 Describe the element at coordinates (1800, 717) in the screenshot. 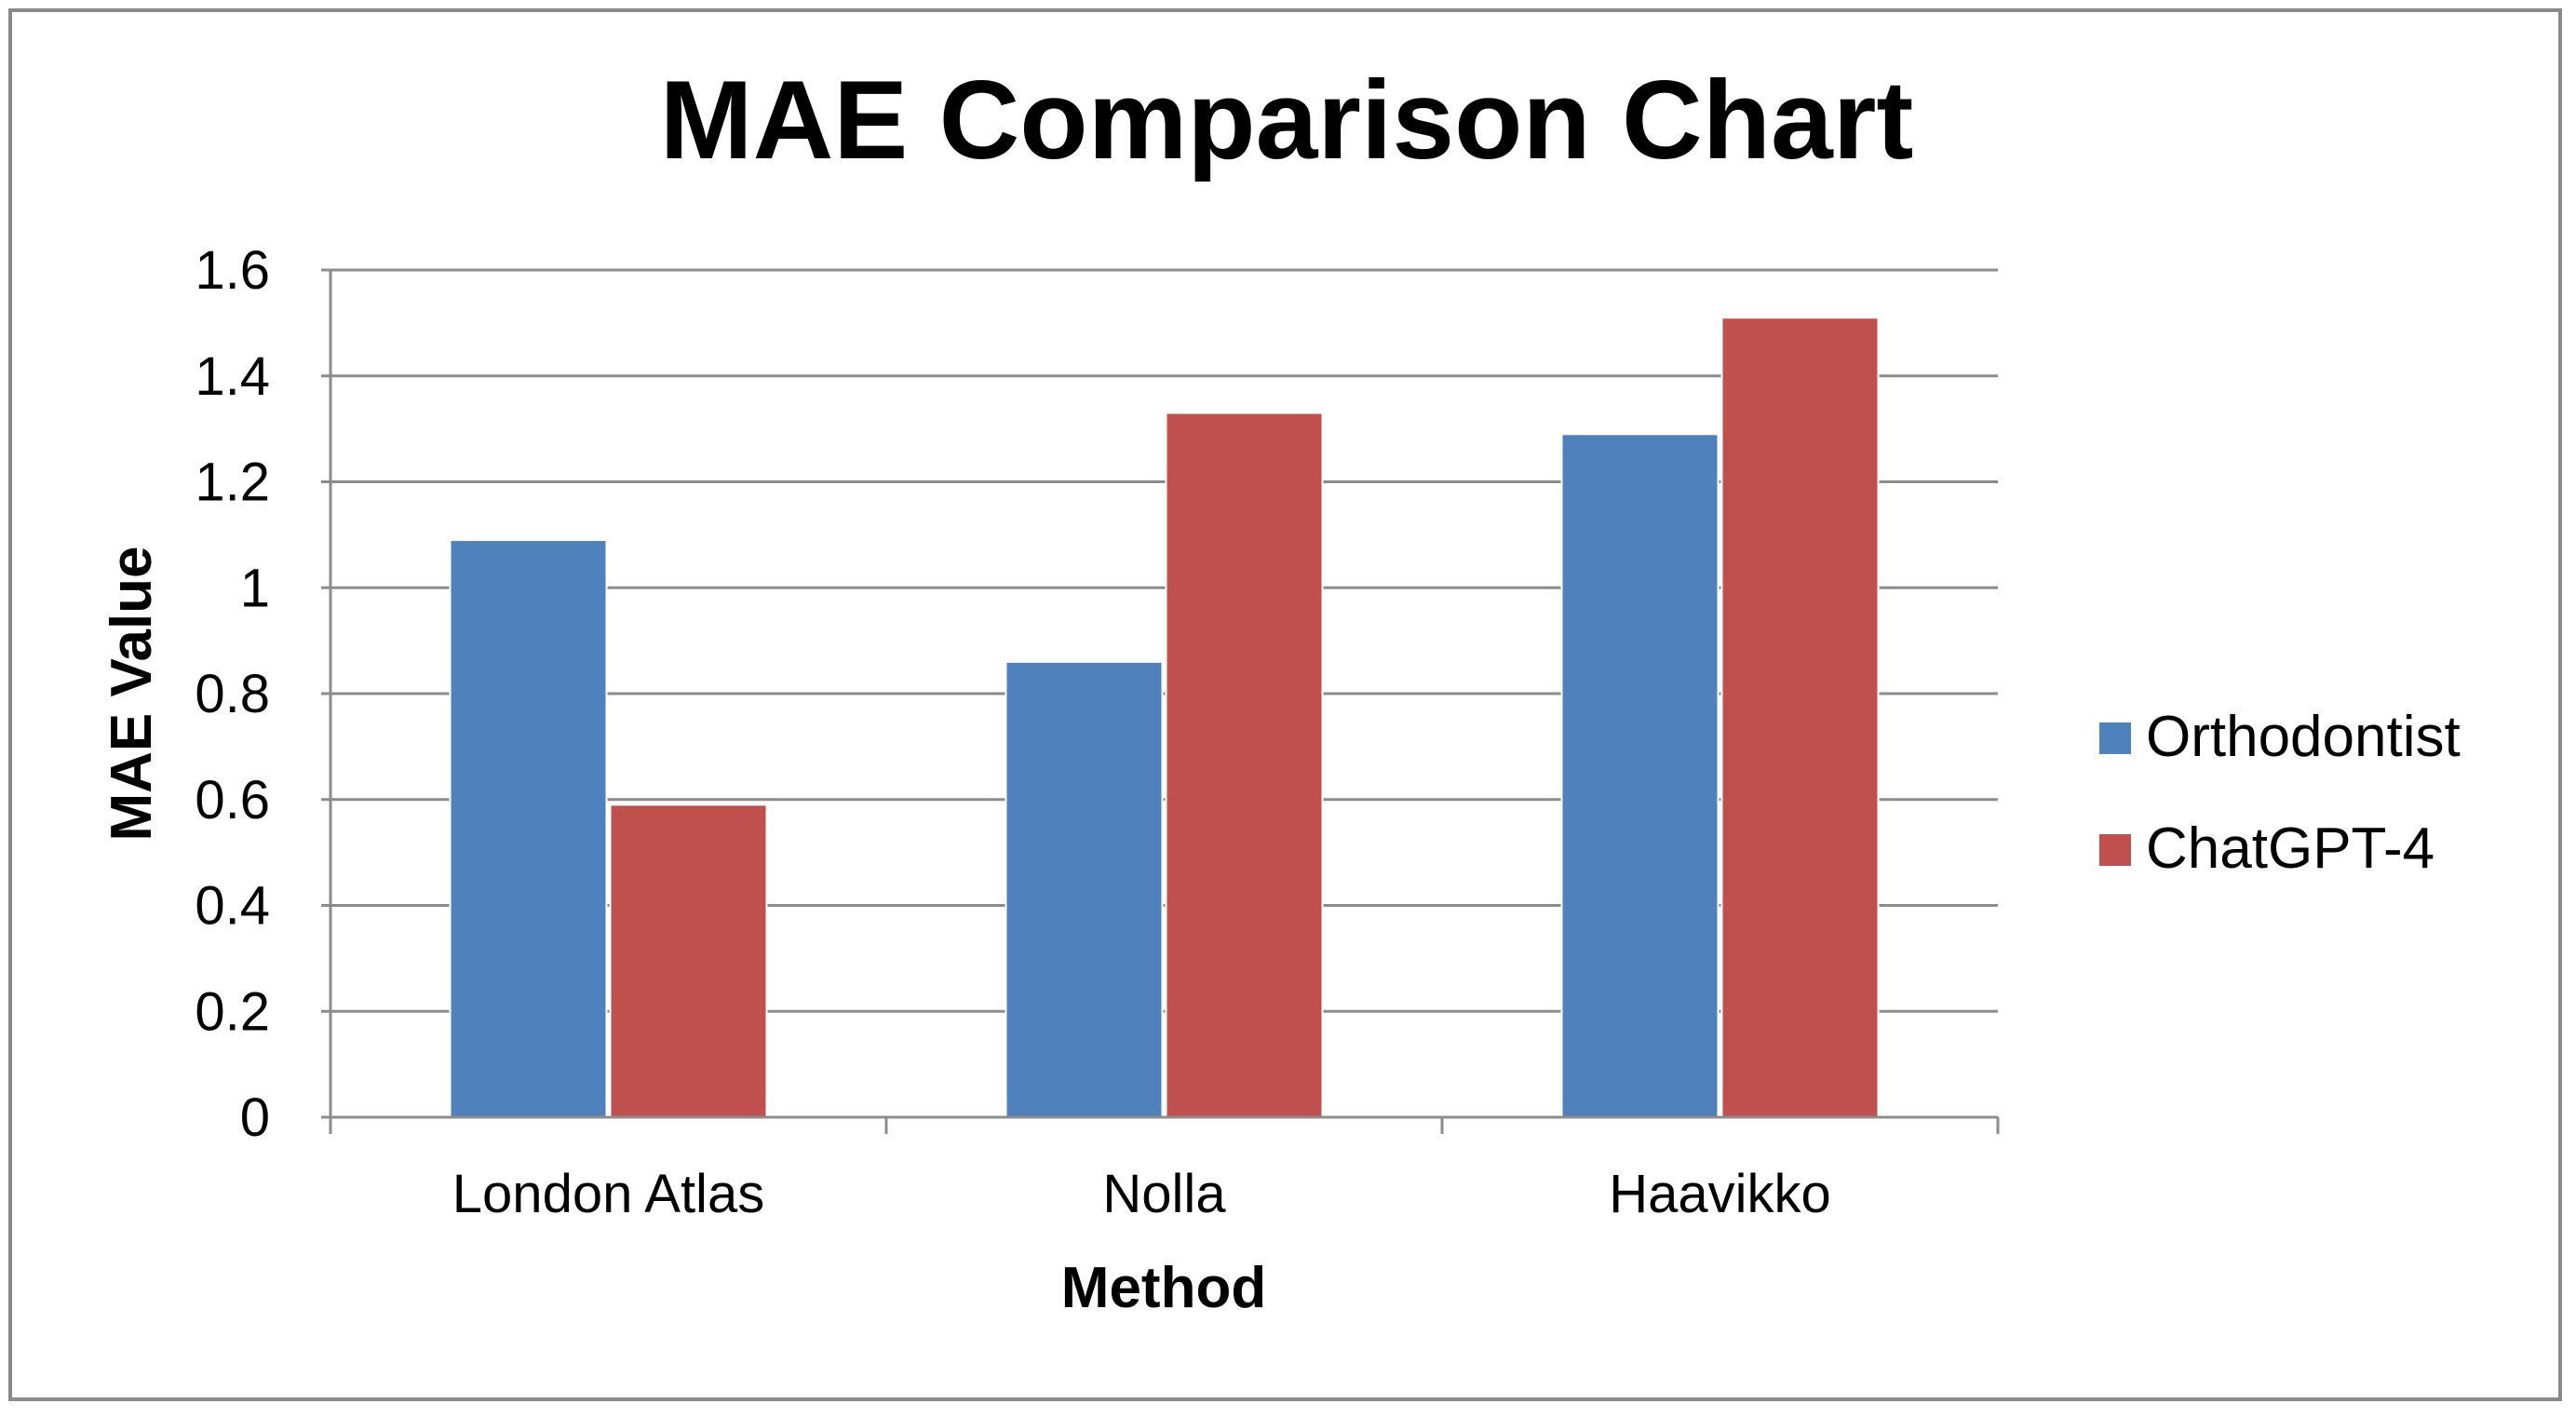

I see `bar-chatgpt-4-haavikko` at that location.